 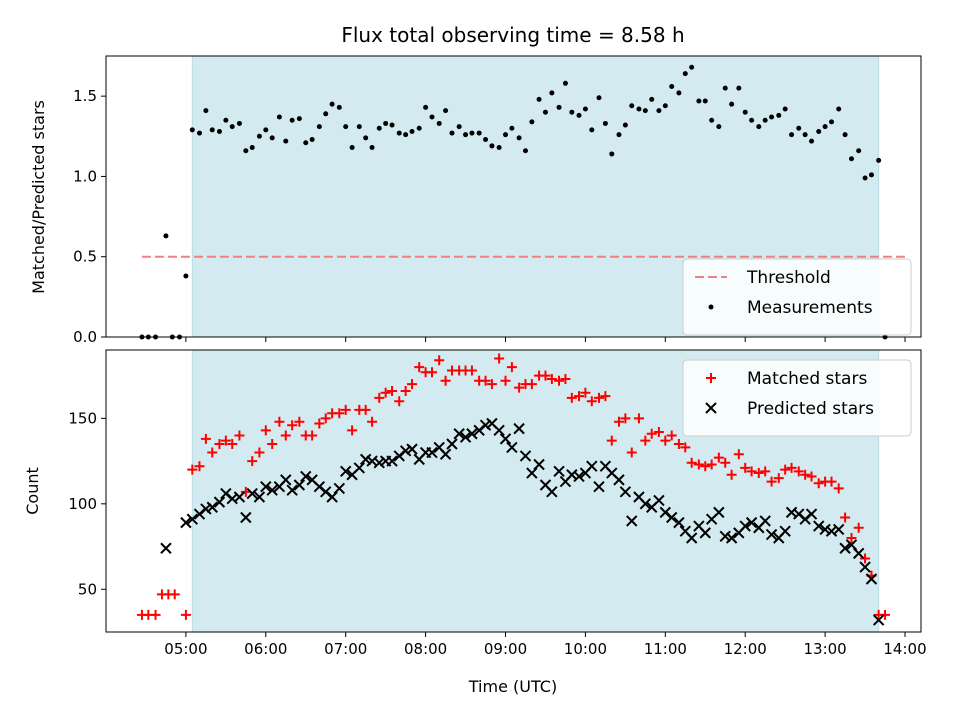 What do you see at coordinates (82, 418) in the screenshot?
I see `bottom-ytick-label-2: 150` at bounding box center [82, 418].